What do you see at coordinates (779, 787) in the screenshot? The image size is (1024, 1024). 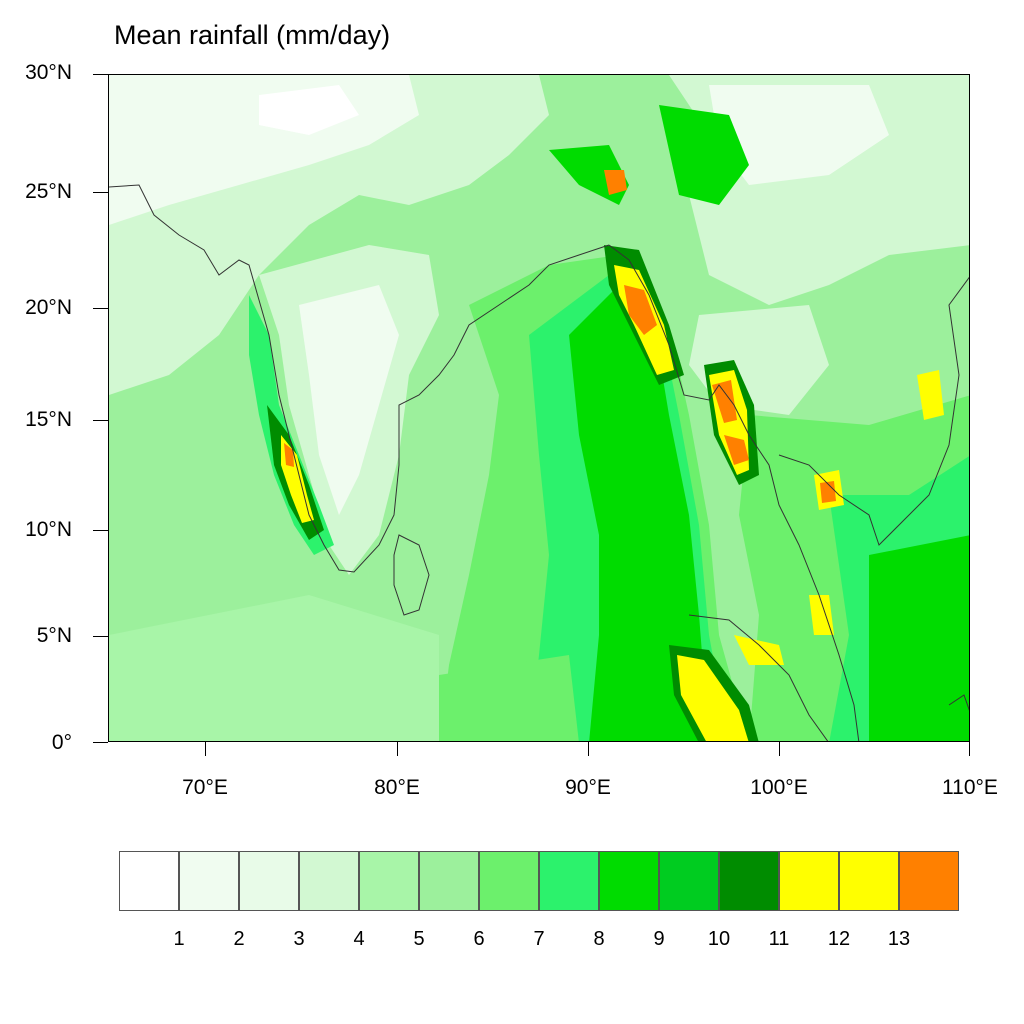 I see `x-label-100e: 100°E` at bounding box center [779, 787].